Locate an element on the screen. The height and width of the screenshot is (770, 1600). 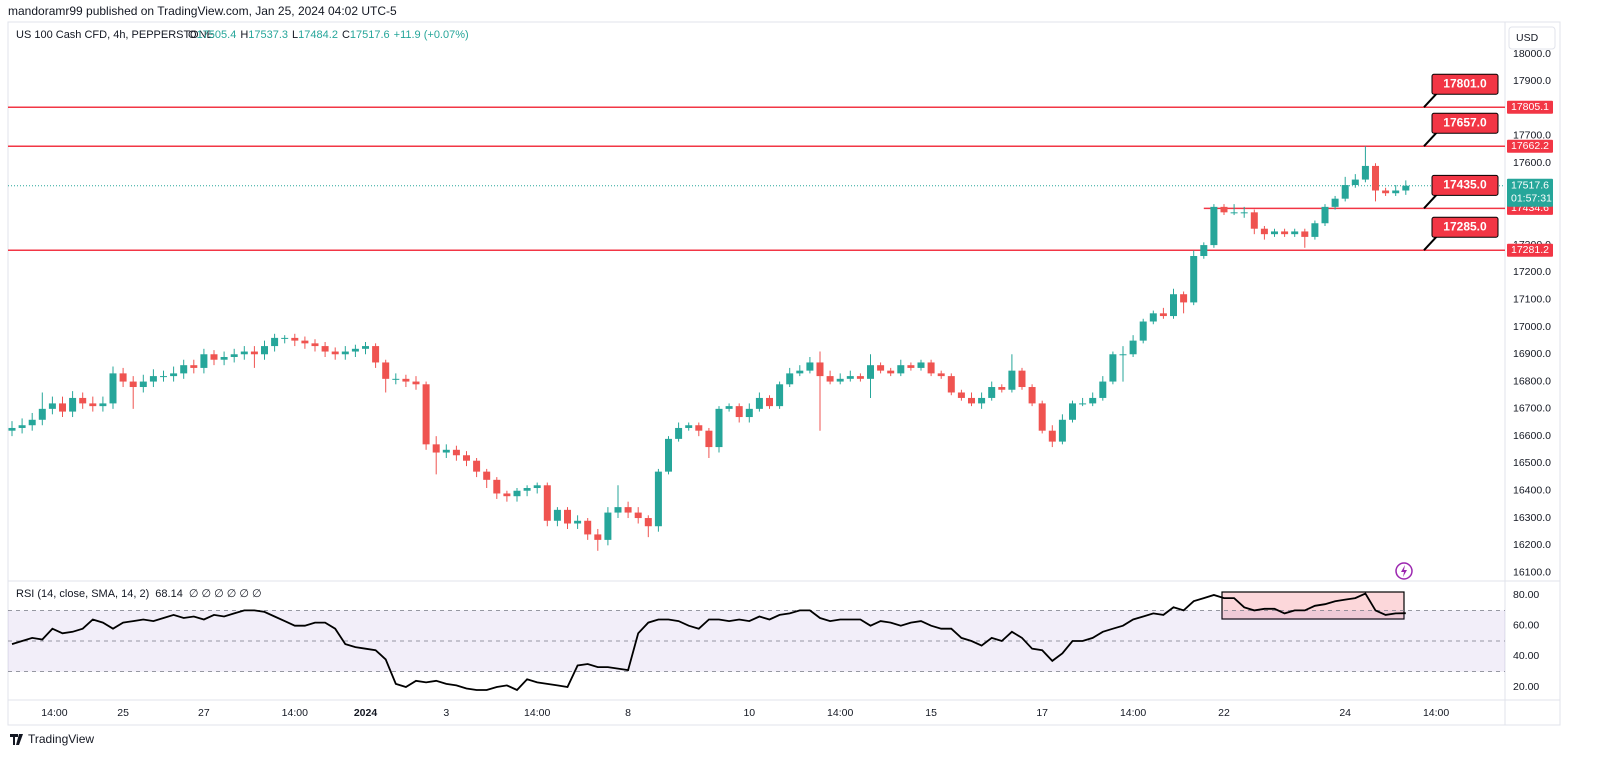
x-tick-label: 3 is located at coordinates (446, 713).